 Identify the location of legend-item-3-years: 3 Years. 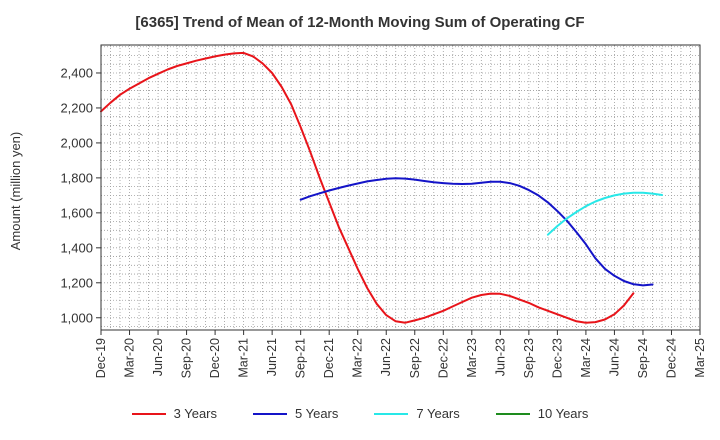
(174, 413).